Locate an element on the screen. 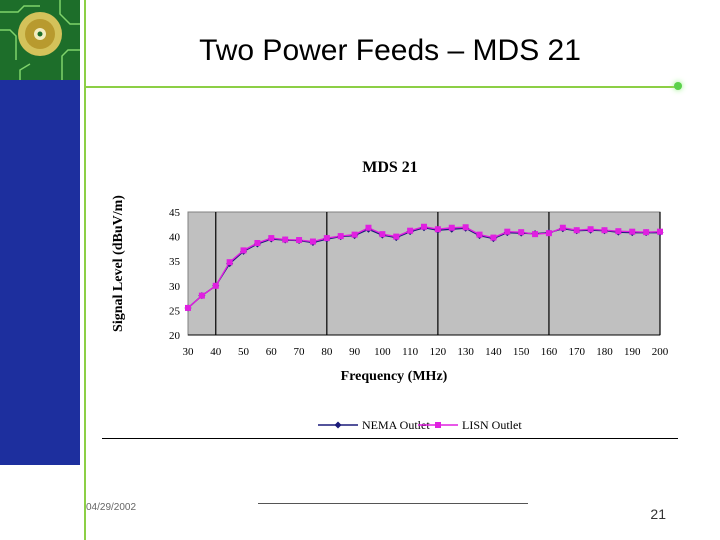 The height and width of the screenshot is (540, 720). x-tick-label: 50 is located at coordinates (244, 352).